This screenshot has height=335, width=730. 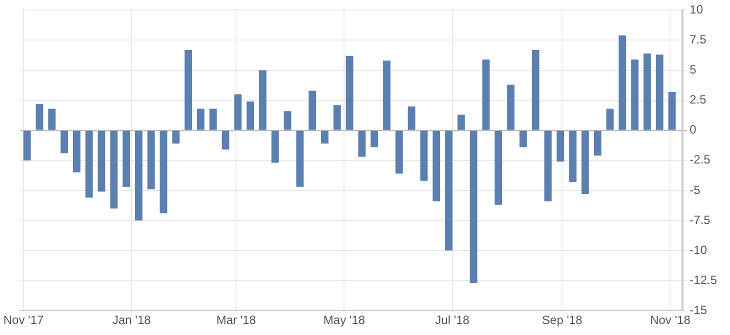 I want to click on y-tick-label: 5, so click(x=693, y=69).